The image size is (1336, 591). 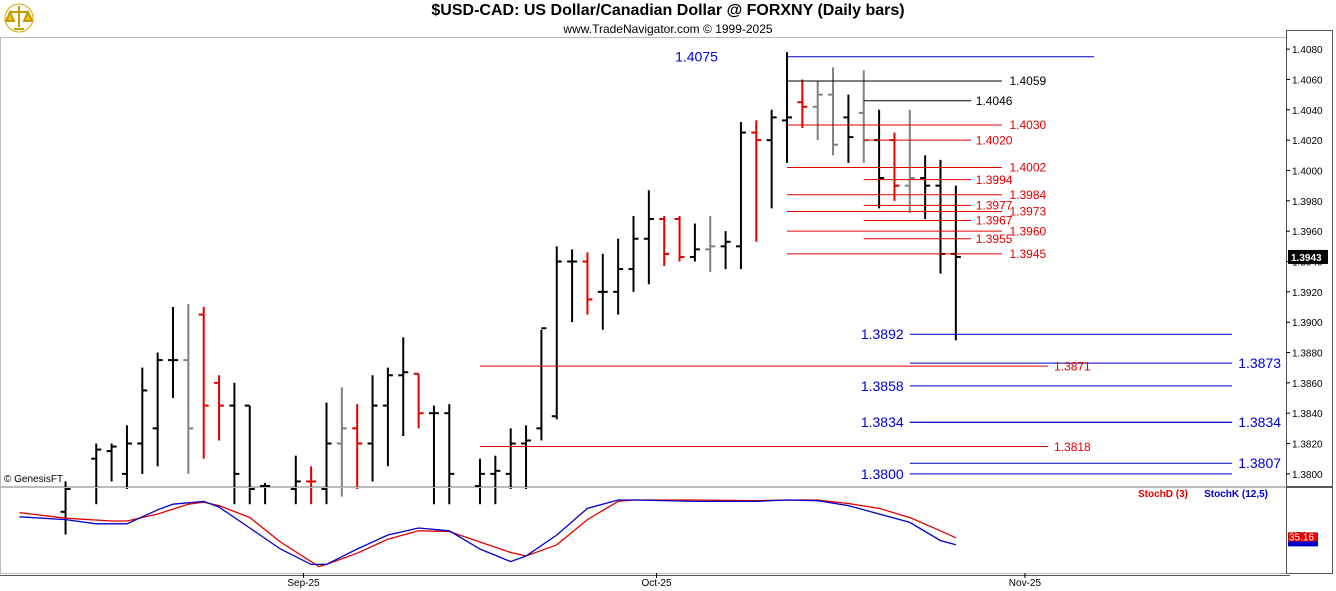 I want to click on level-label: 1.3960, so click(x=1028, y=231).